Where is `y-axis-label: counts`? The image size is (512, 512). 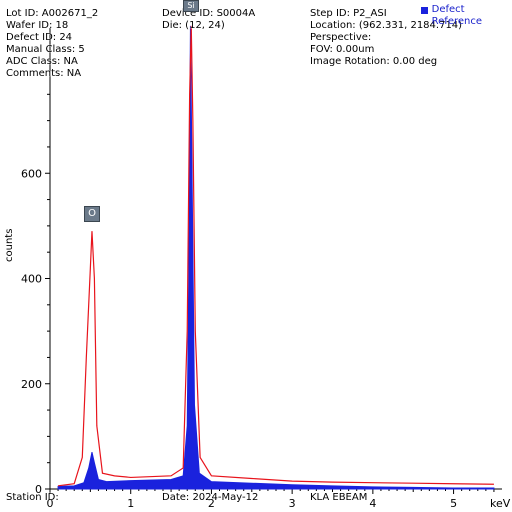
y-axis-label: counts is located at coordinates (9, 245).